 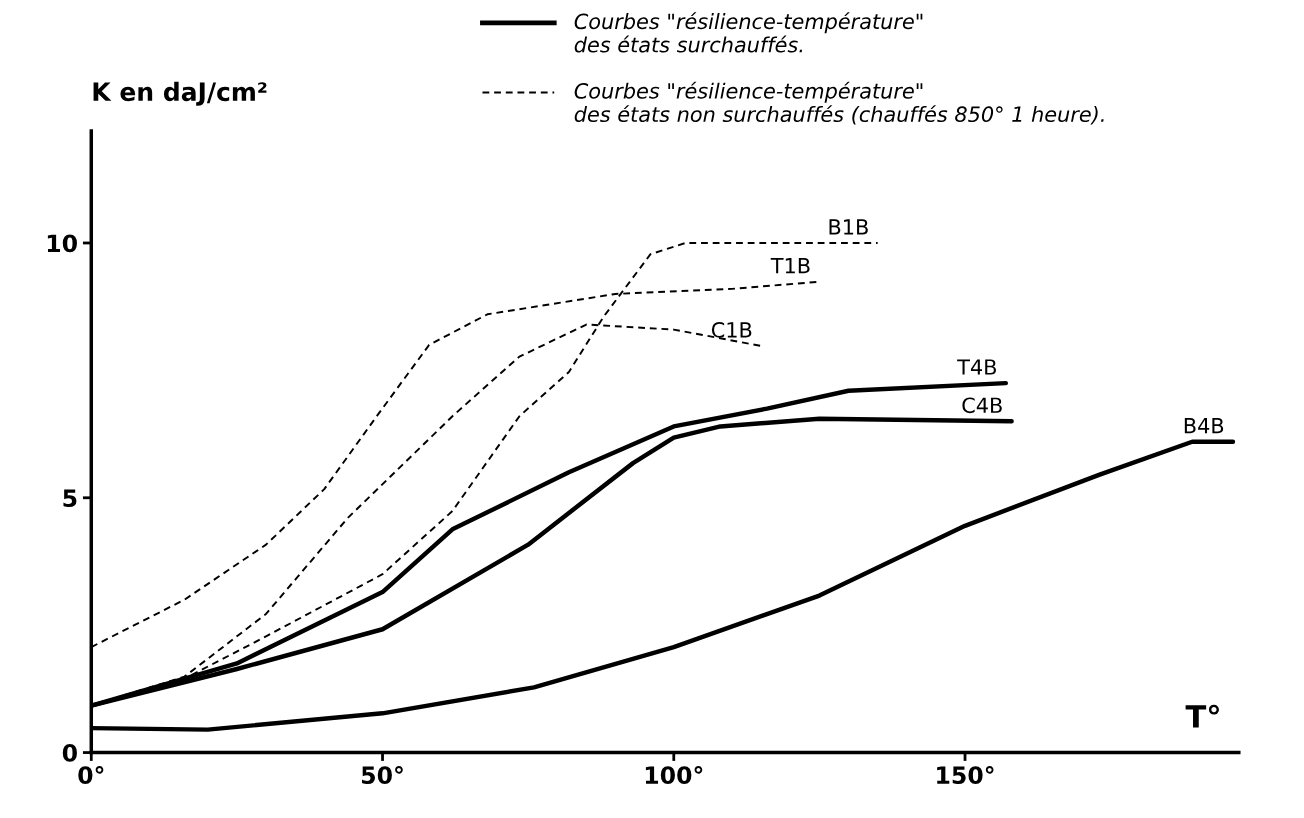 I want to click on y-tick-label: 0, so click(x=69, y=753).